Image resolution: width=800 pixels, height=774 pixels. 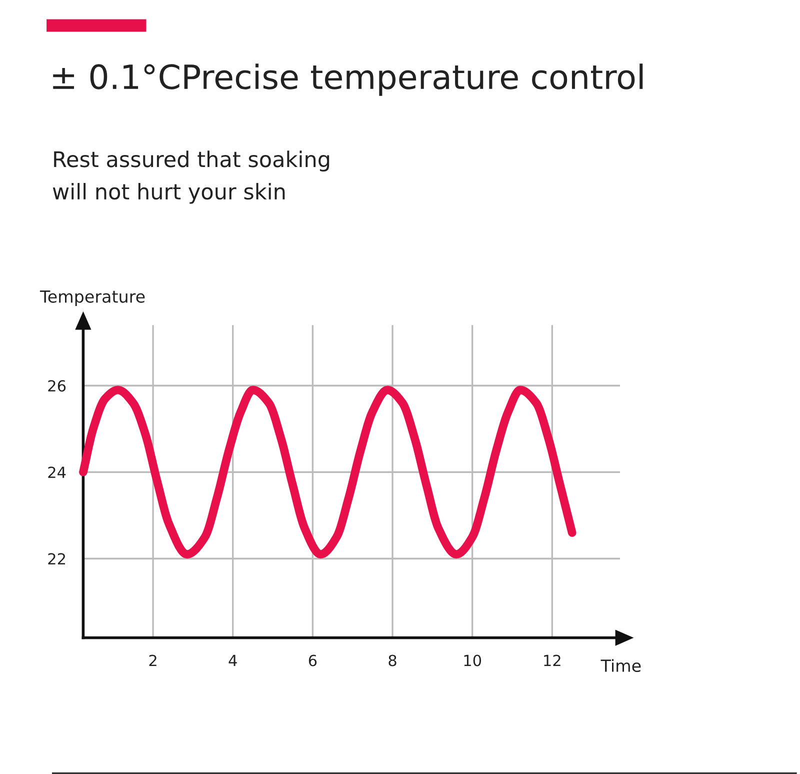 What do you see at coordinates (473, 660) in the screenshot?
I see `x-tick-label: 10` at bounding box center [473, 660].